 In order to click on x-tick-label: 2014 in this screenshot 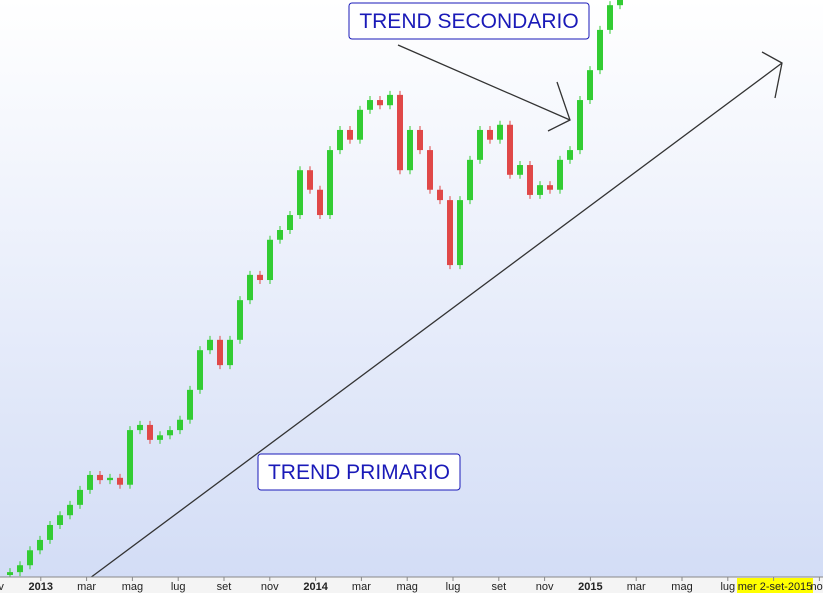, I will do `click(315, 587)`.